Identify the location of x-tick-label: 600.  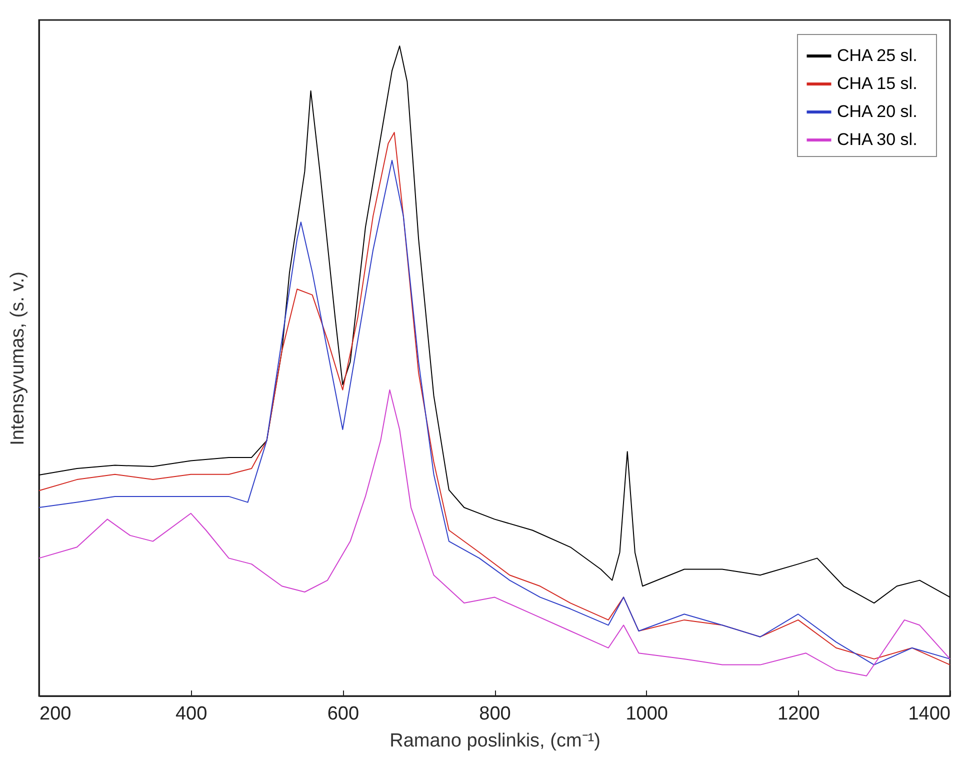
(343, 714).